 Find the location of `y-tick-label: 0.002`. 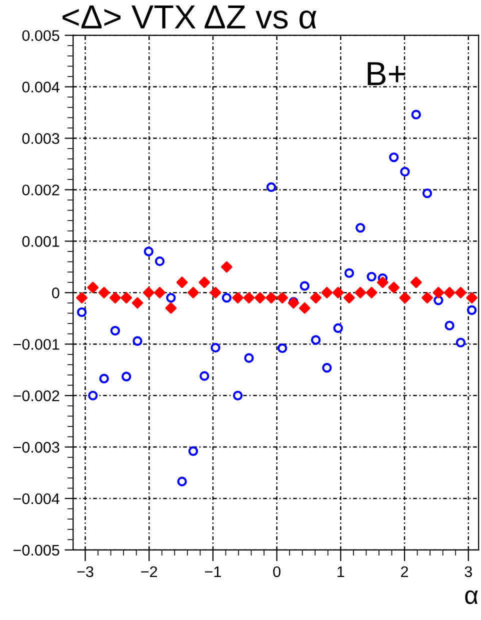

y-tick-label: 0.002 is located at coordinates (41, 190).